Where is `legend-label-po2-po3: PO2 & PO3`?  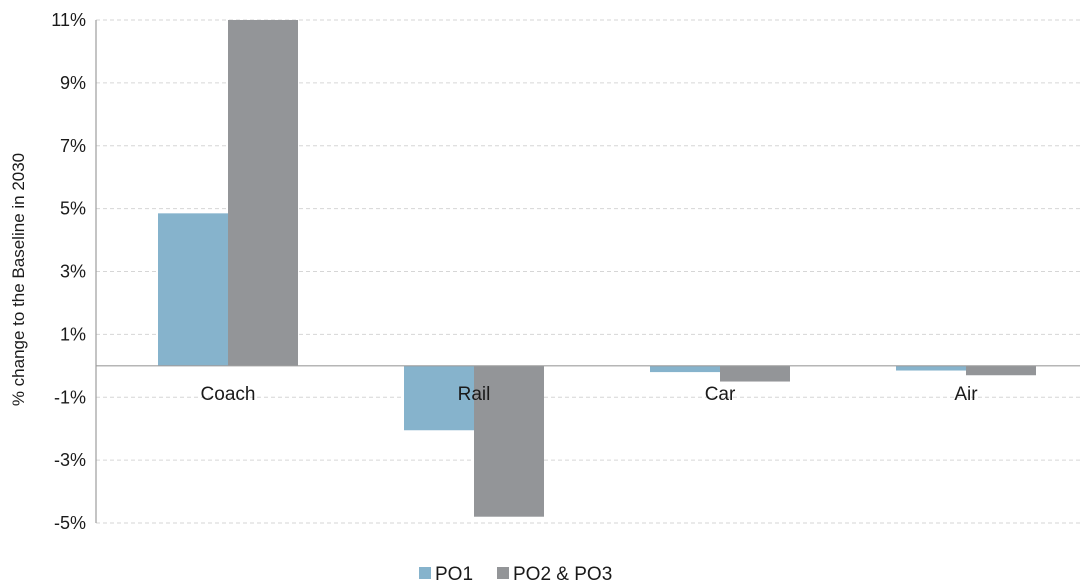 legend-label-po2-po3: PO2 & PO3 is located at coordinates (562, 574).